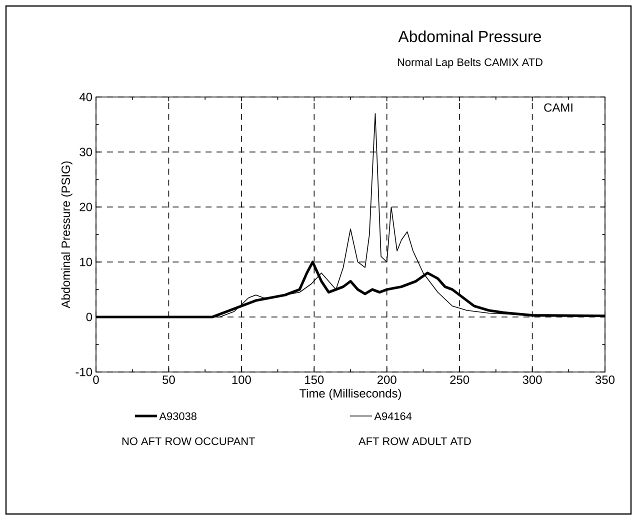  What do you see at coordinates (84, 372) in the screenshot?
I see `y-tick-label: -10` at bounding box center [84, 372].